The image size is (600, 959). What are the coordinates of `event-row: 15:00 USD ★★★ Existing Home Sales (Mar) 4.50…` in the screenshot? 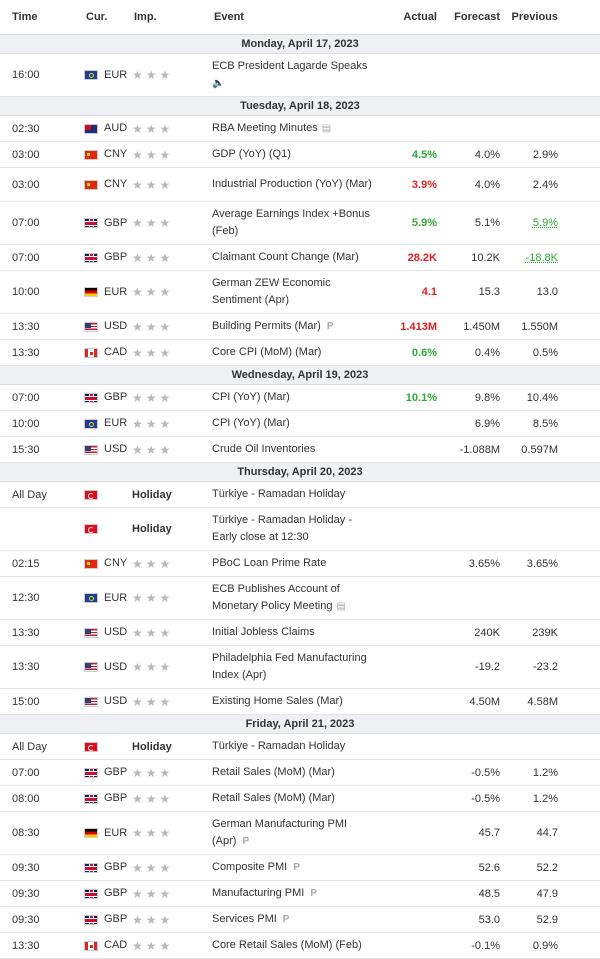 It's located at (300, 701).